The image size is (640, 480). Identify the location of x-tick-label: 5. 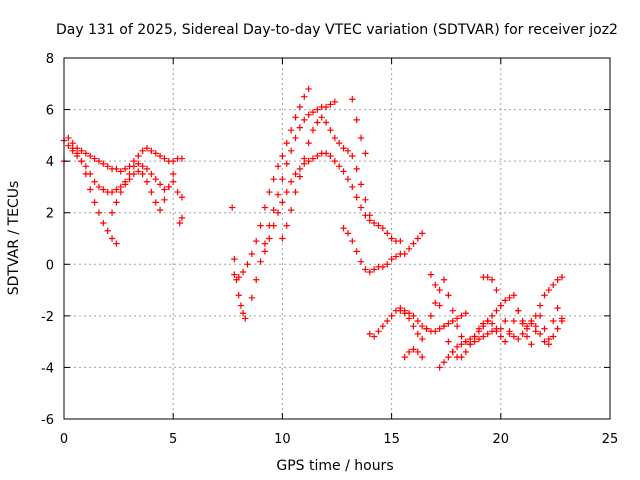
(173, 439).